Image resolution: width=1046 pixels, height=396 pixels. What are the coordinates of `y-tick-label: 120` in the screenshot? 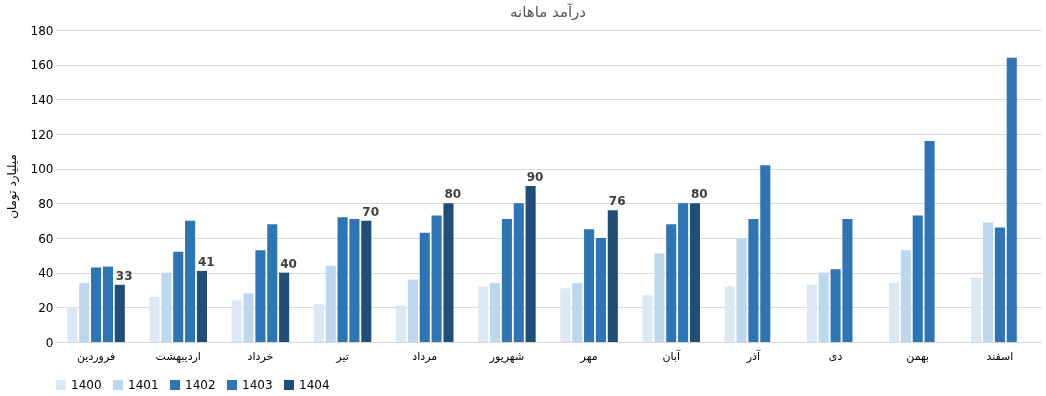 It's located at (42, 134).